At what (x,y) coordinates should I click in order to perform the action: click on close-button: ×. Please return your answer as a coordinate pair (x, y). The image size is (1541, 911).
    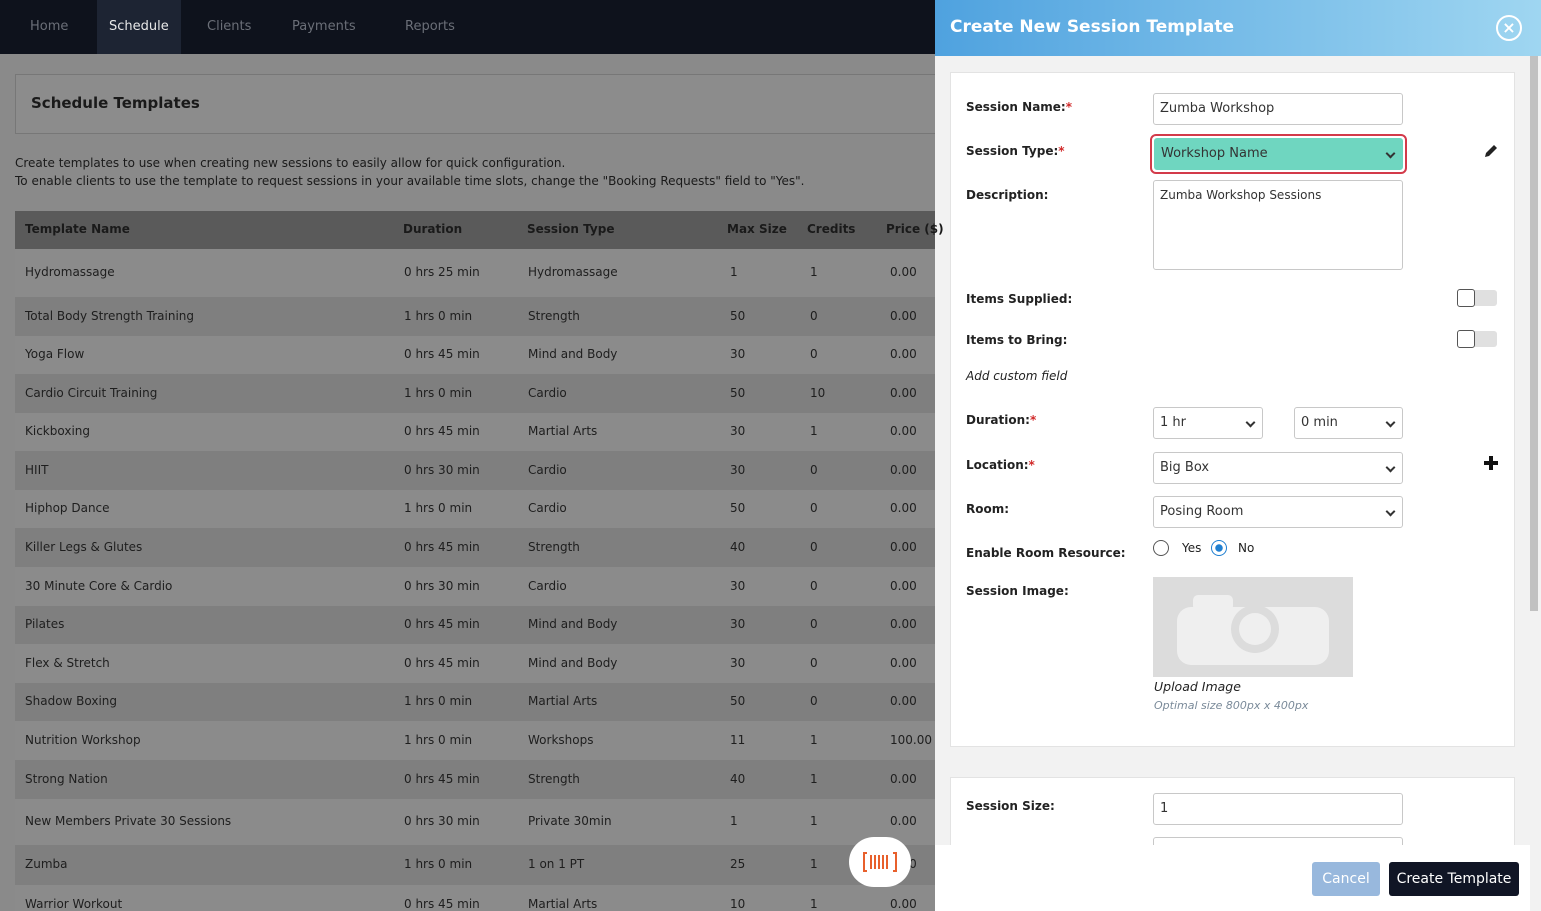
    Looking at the image, I should click on (1509, 28).